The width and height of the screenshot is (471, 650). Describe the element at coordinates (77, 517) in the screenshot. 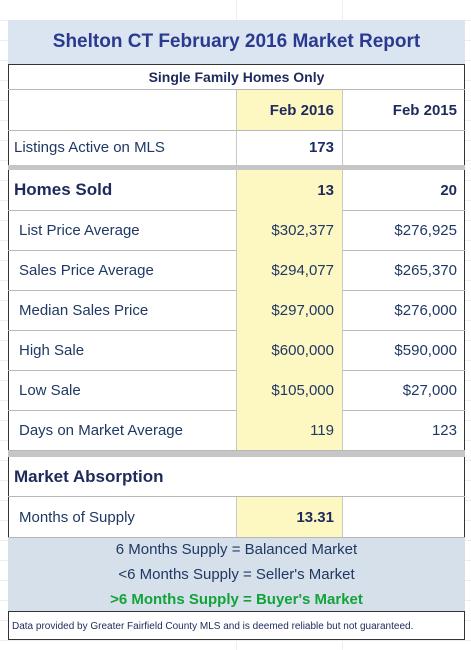

I see `row-label: Months of Supply` at that location.